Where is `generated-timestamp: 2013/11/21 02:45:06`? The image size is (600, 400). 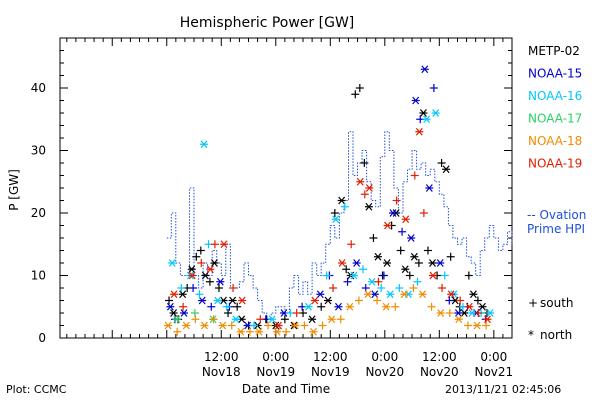 generated-timestamp: 2013/11/21 02:45:06 is located at coordinates (503, 389).